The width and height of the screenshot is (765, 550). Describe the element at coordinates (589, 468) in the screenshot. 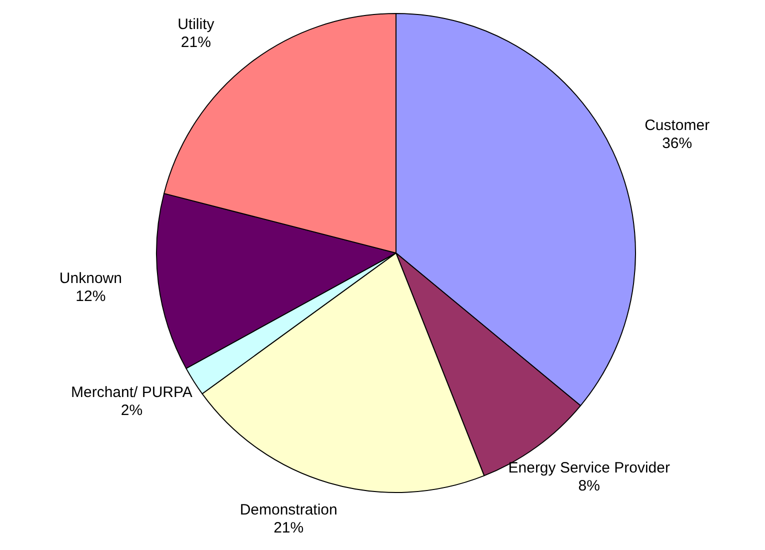

I see `slice-label: Energy Service Provider` at that location.